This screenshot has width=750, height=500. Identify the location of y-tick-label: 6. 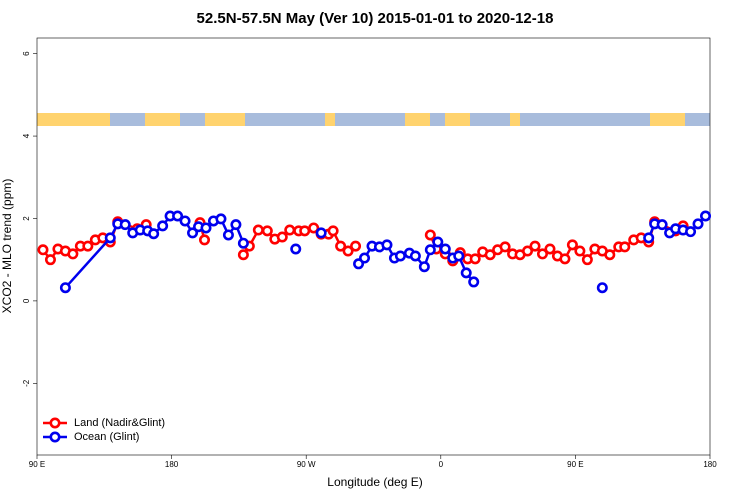
(26, 53).